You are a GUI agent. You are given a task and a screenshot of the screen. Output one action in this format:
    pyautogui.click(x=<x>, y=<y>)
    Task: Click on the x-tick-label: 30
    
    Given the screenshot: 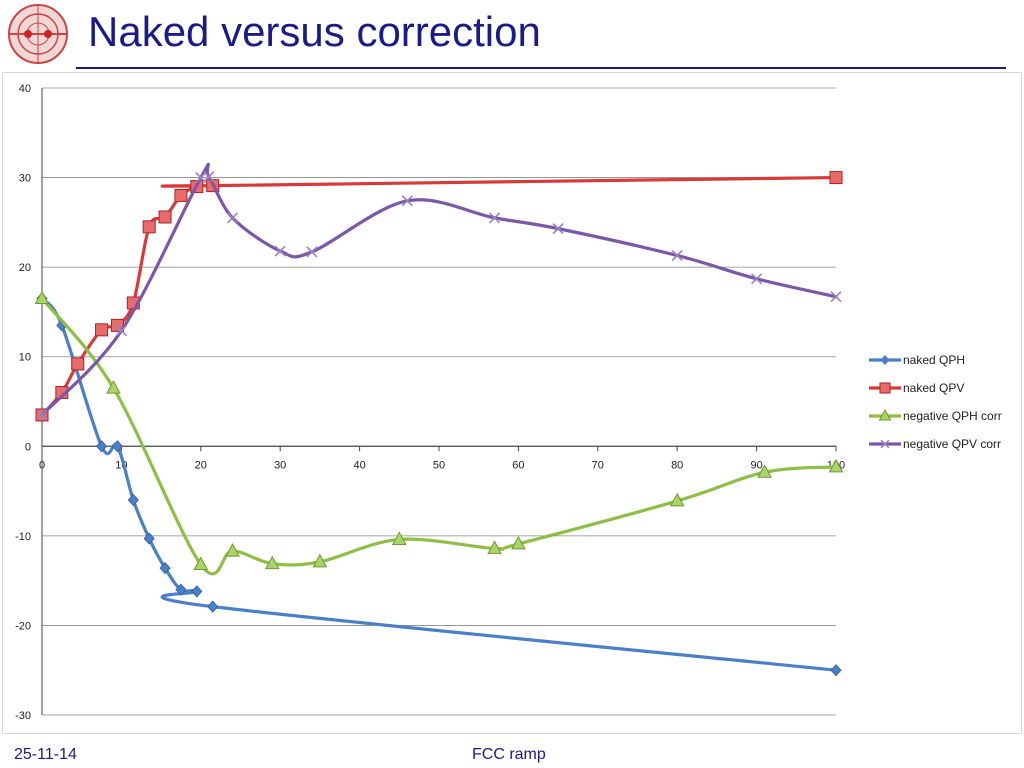 What is the action you would take?
    pyautogui.click(x=280, y=465)
    